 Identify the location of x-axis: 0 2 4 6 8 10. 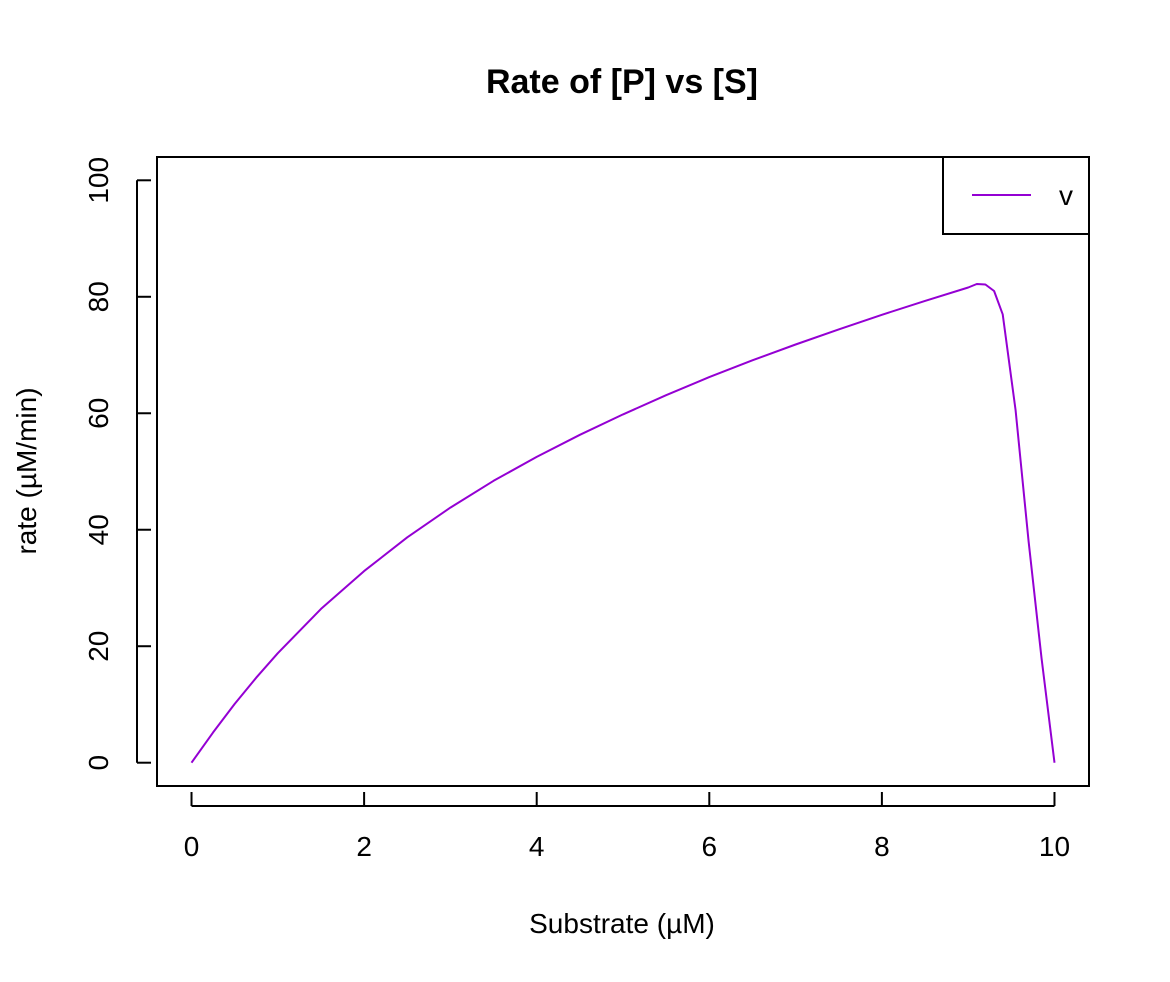
(627, 827).